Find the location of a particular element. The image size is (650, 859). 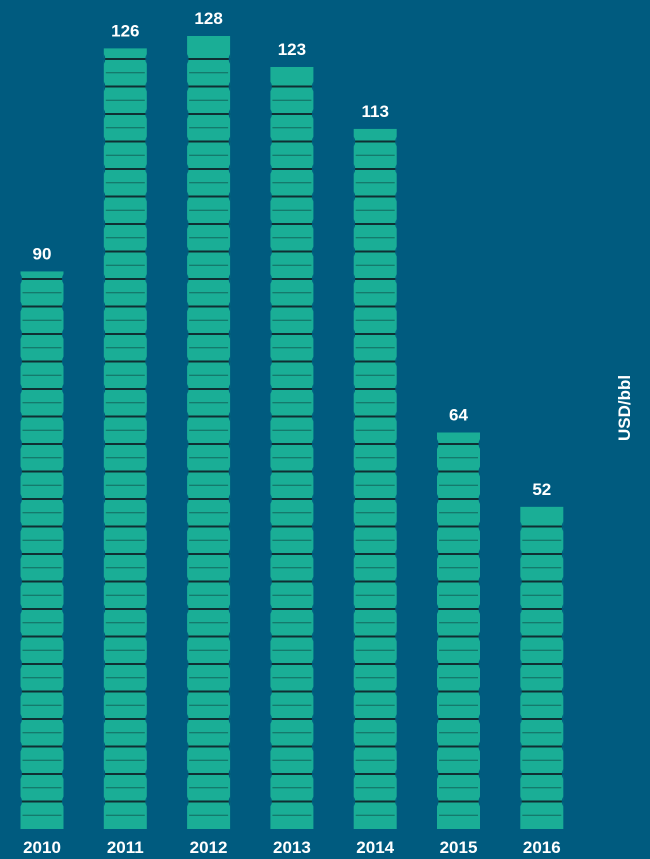

bar-2011 is located at coordinates (125, 438).